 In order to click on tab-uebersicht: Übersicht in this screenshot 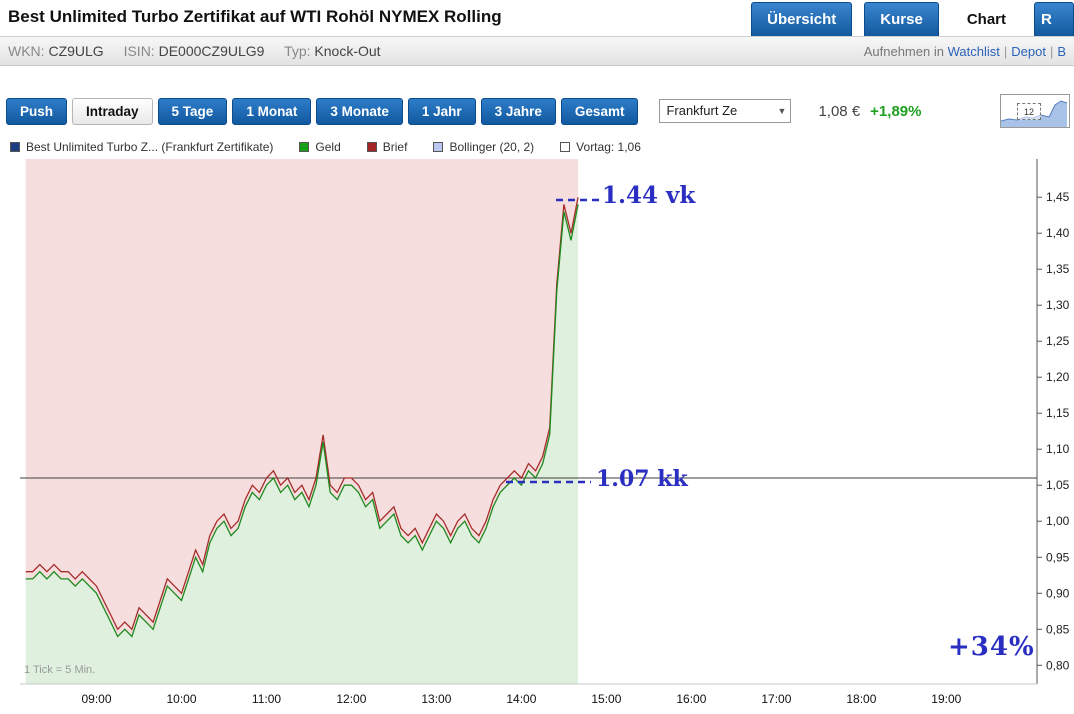, I will do `click(802, 19)`.